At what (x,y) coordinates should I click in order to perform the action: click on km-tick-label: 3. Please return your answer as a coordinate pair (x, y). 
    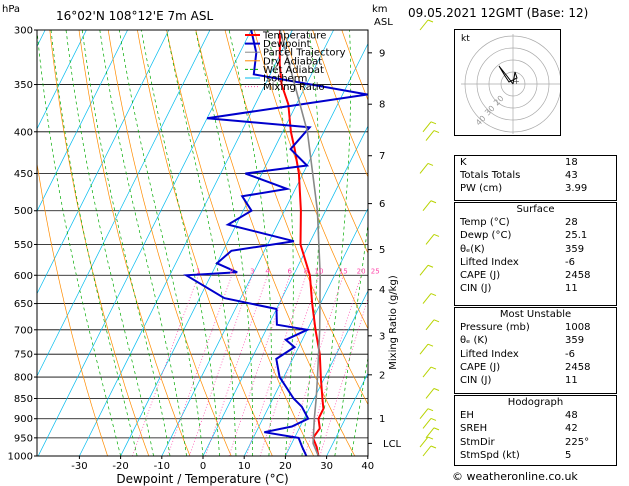
    Looking at the image, I should click on (382, 336).